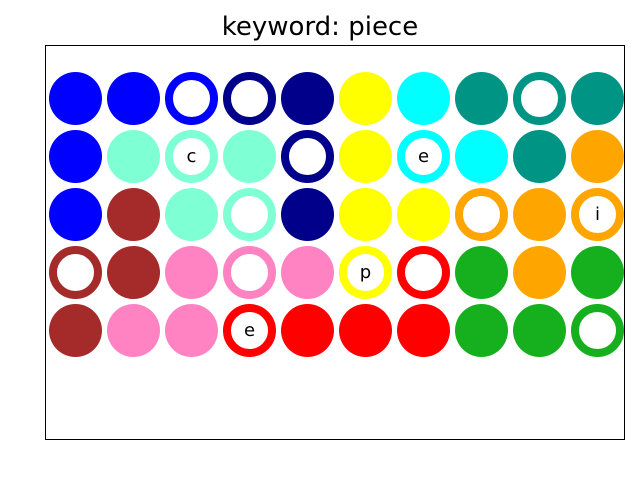  What do you see at coordinates (133, 272) in the screenshot?
I see `circle-r4-c2` at bounding box center [133, 272].